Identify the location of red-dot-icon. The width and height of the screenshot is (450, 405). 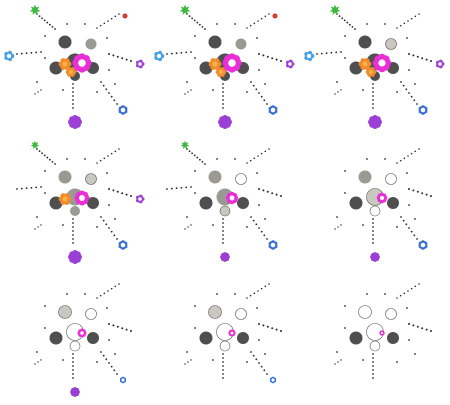
(275, 16).